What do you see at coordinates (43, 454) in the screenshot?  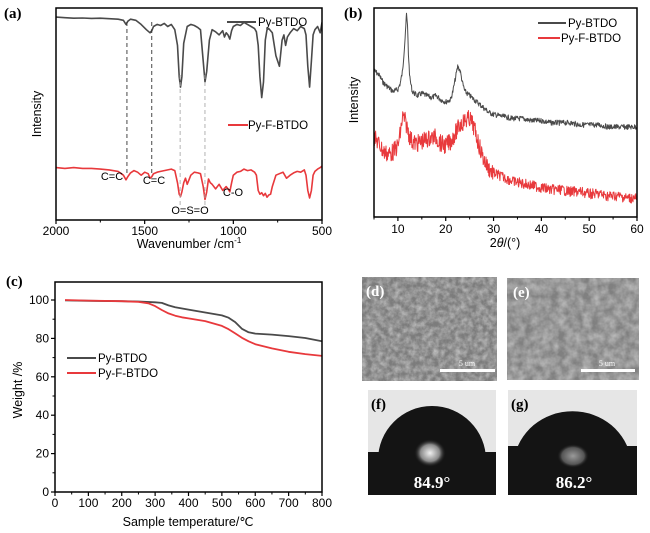 I see `y-tick-label: 20` at bounding box center [43, 454].